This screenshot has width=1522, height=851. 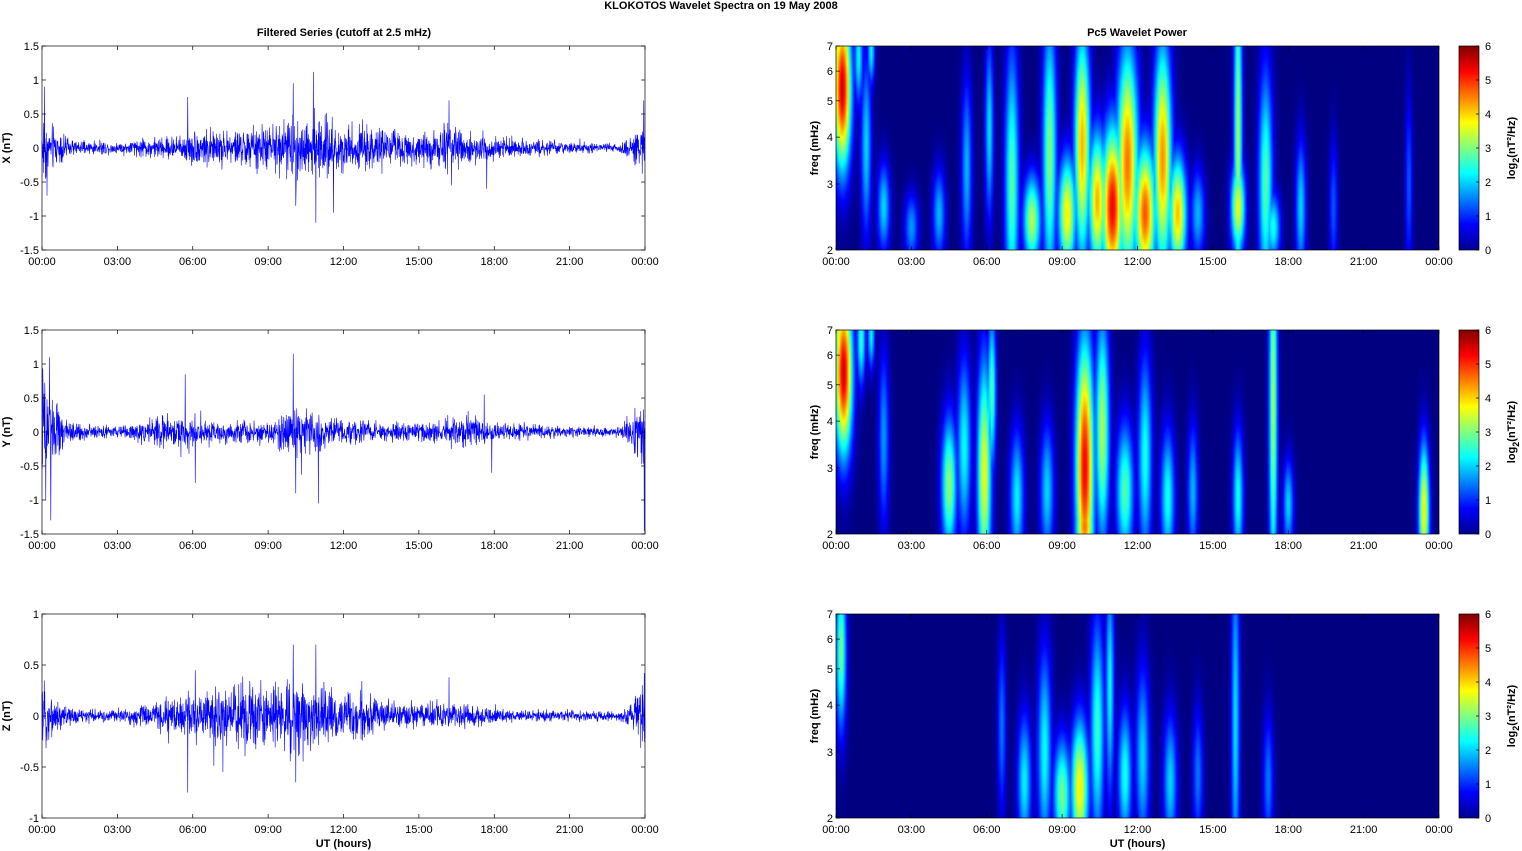 I want to click on y-series-ylabel: Y (nT), so click(x=7, y=431).